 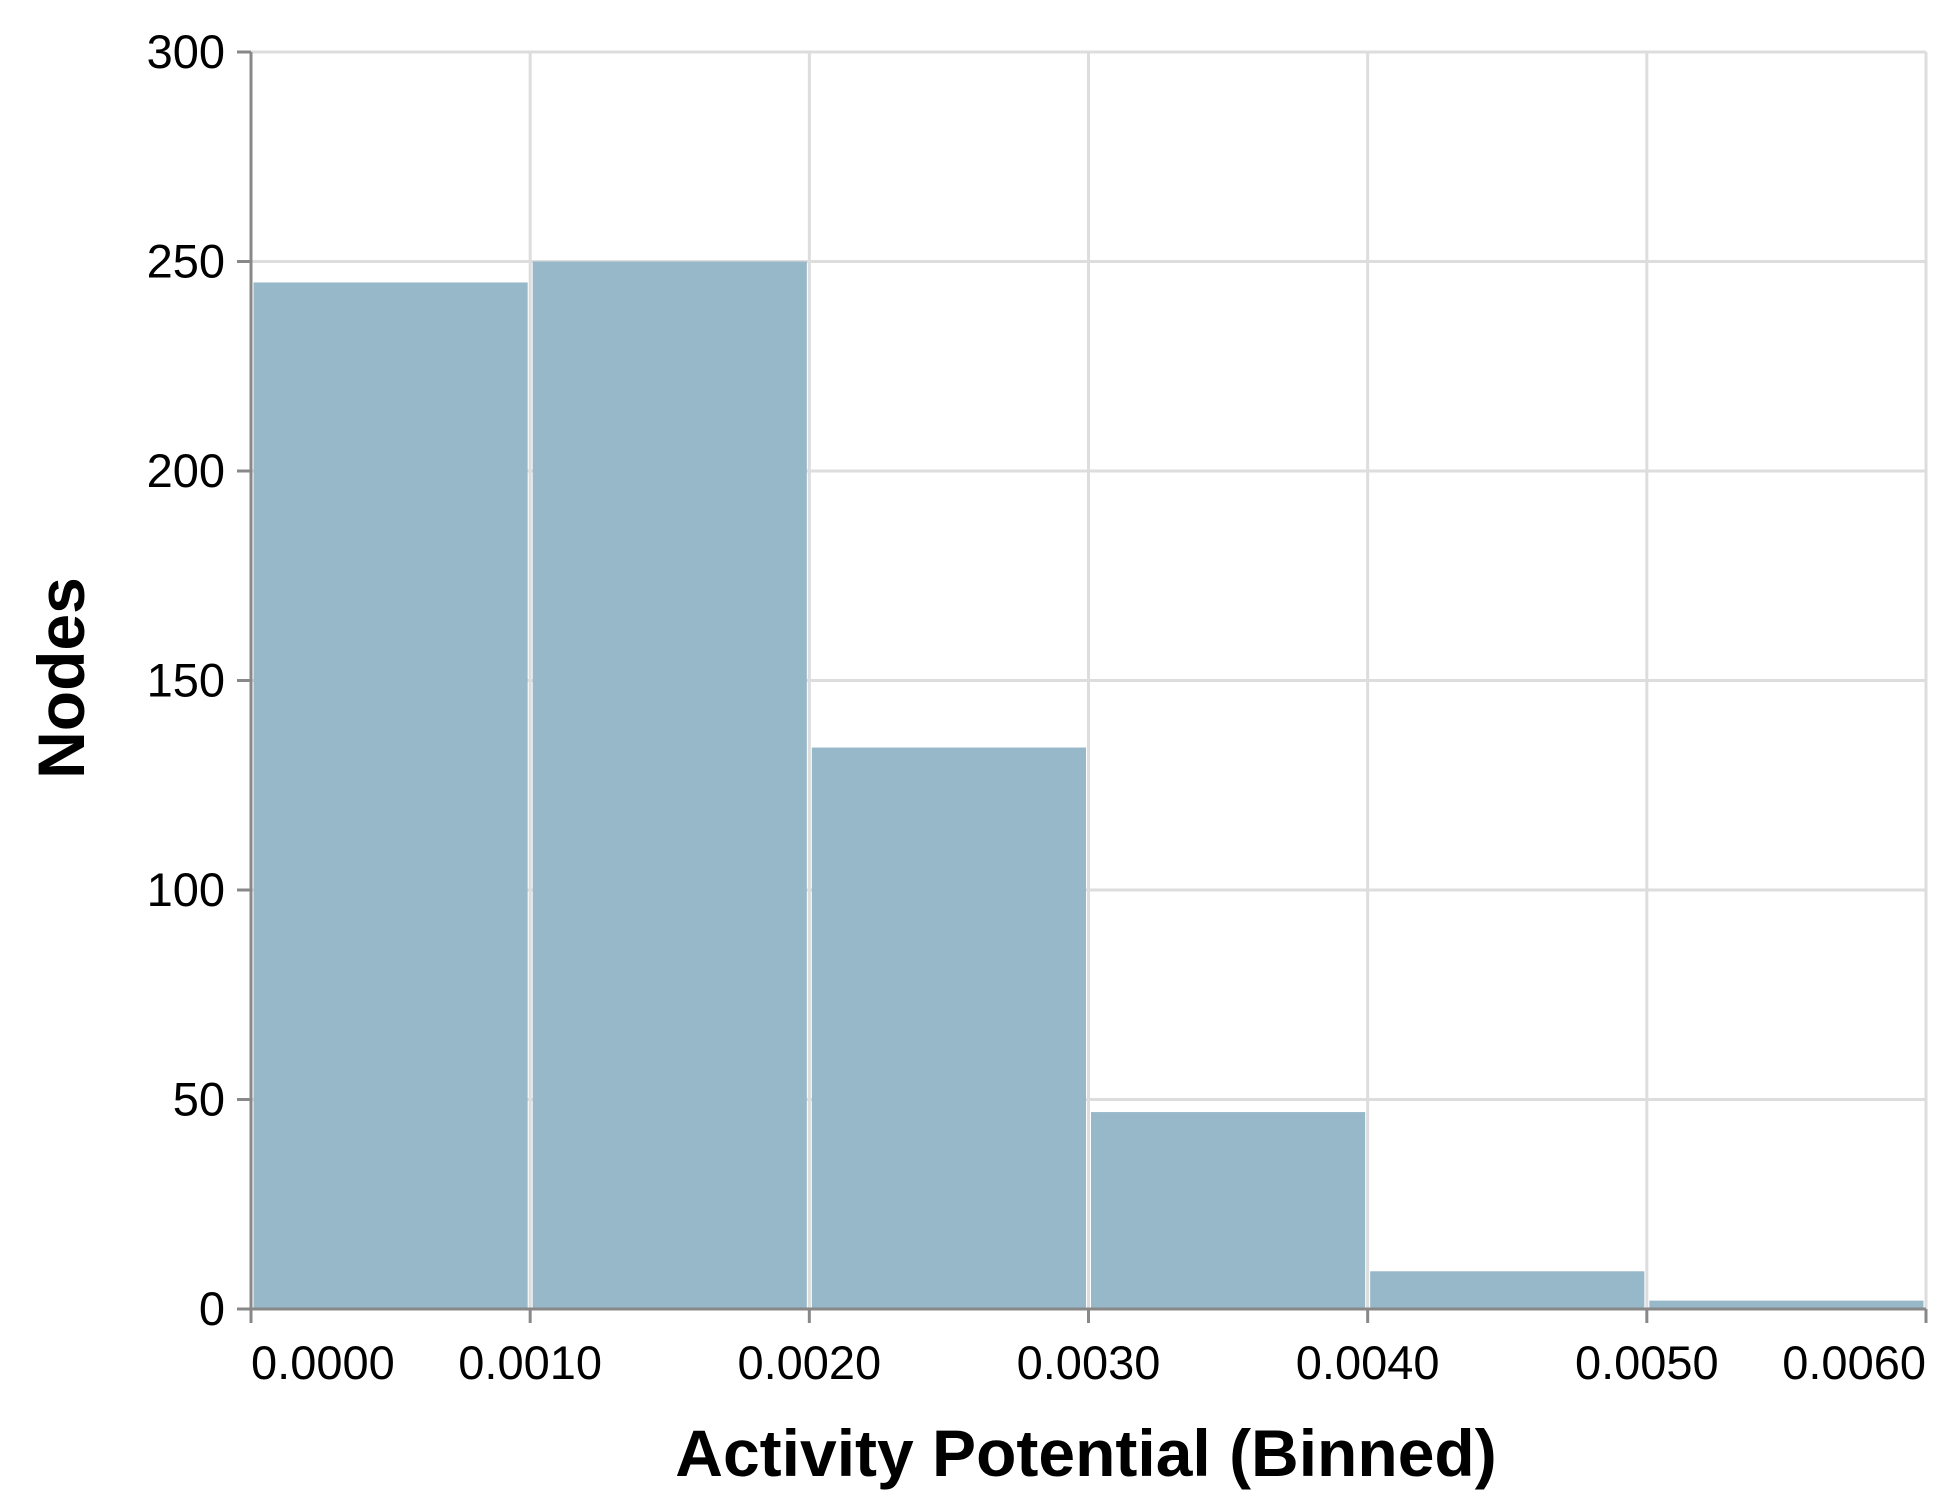 I want to click on y-axis-ticks: 0 50 100 150 200 250 300, so click(x=199, y=680).